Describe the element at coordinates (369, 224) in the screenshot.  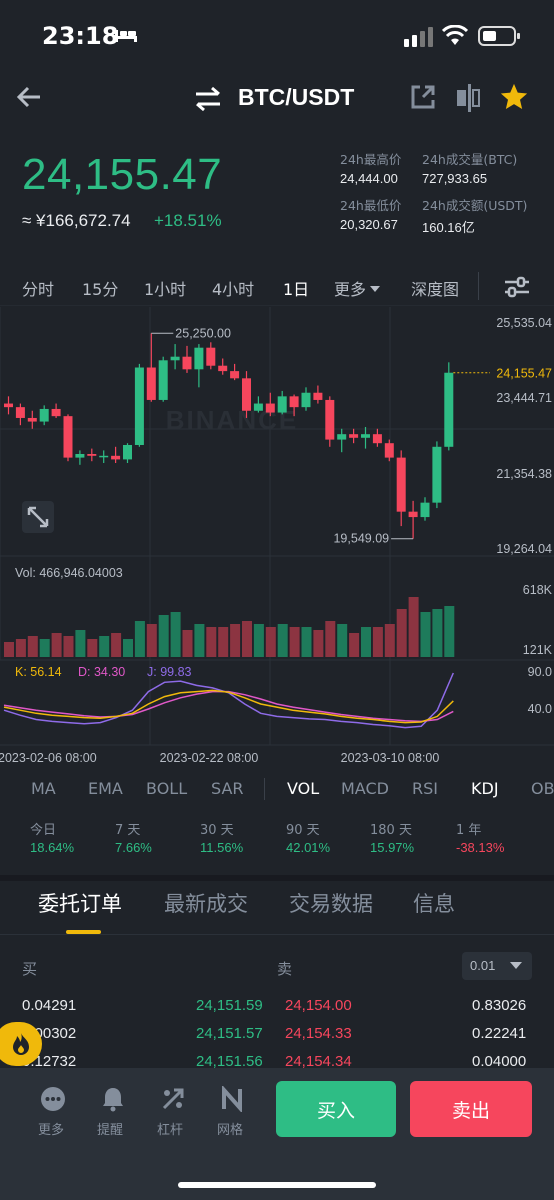
I see `low-value: 20,320.67` at that location.